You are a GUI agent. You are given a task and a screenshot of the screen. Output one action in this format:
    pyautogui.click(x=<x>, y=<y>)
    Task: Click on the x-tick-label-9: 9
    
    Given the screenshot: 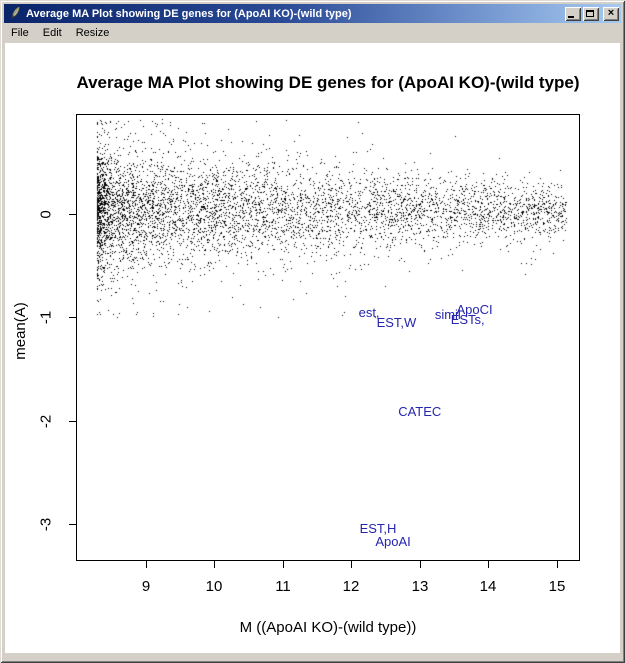 What is the action you would take?
    pyautogui.click(x=146, y=586)
    